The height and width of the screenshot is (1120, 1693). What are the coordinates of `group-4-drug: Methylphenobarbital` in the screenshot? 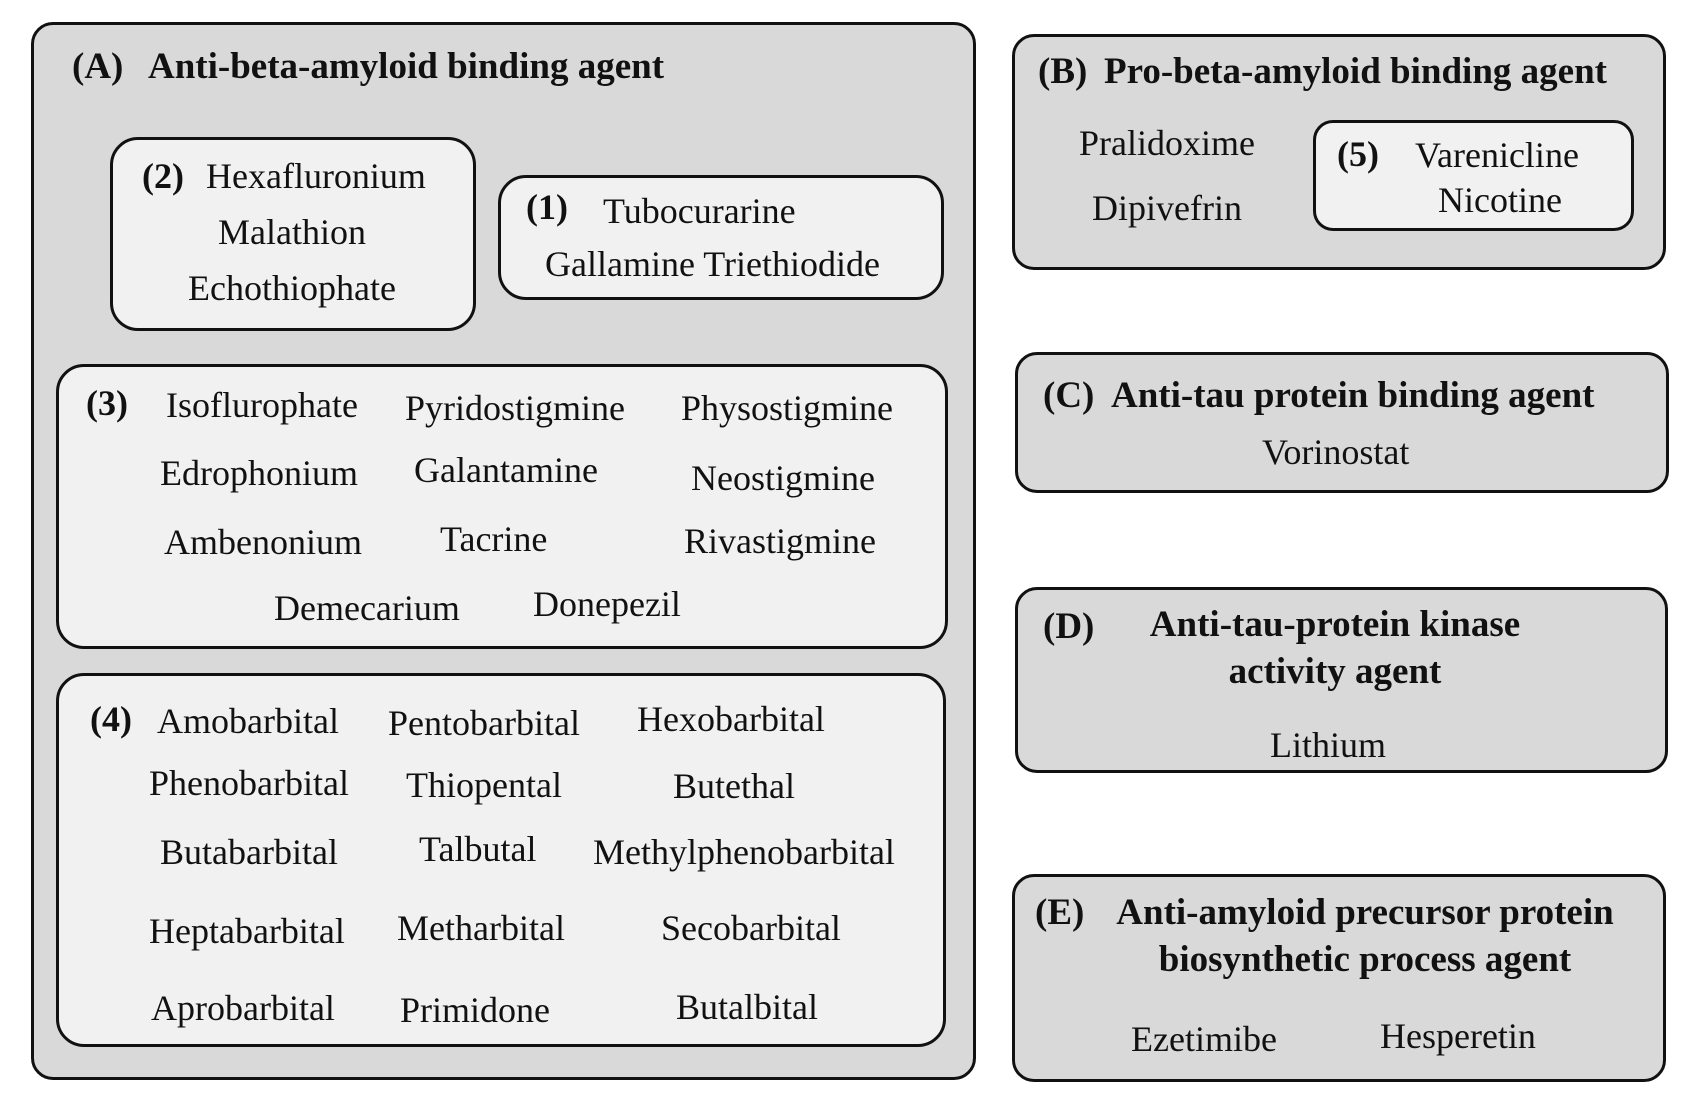 It's located at (744, 852).